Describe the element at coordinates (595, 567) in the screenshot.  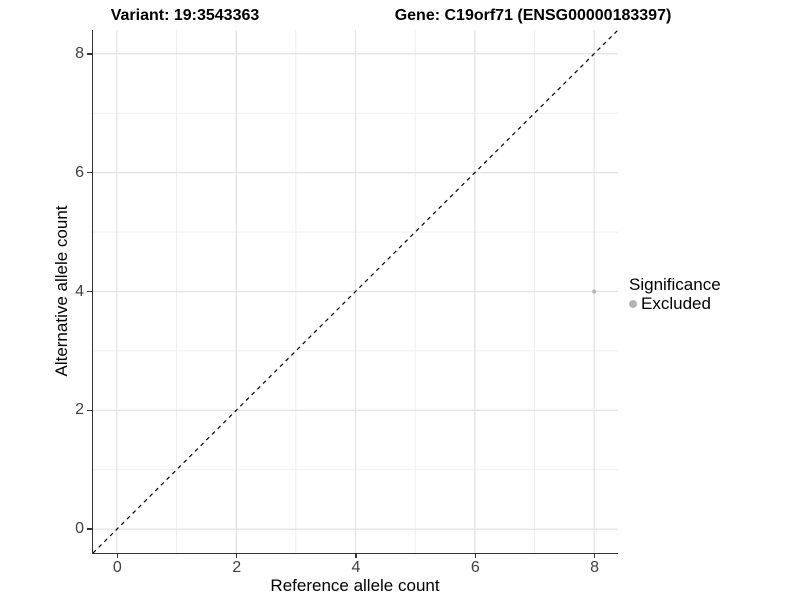
I see `x-tick-label: 8` at that location.